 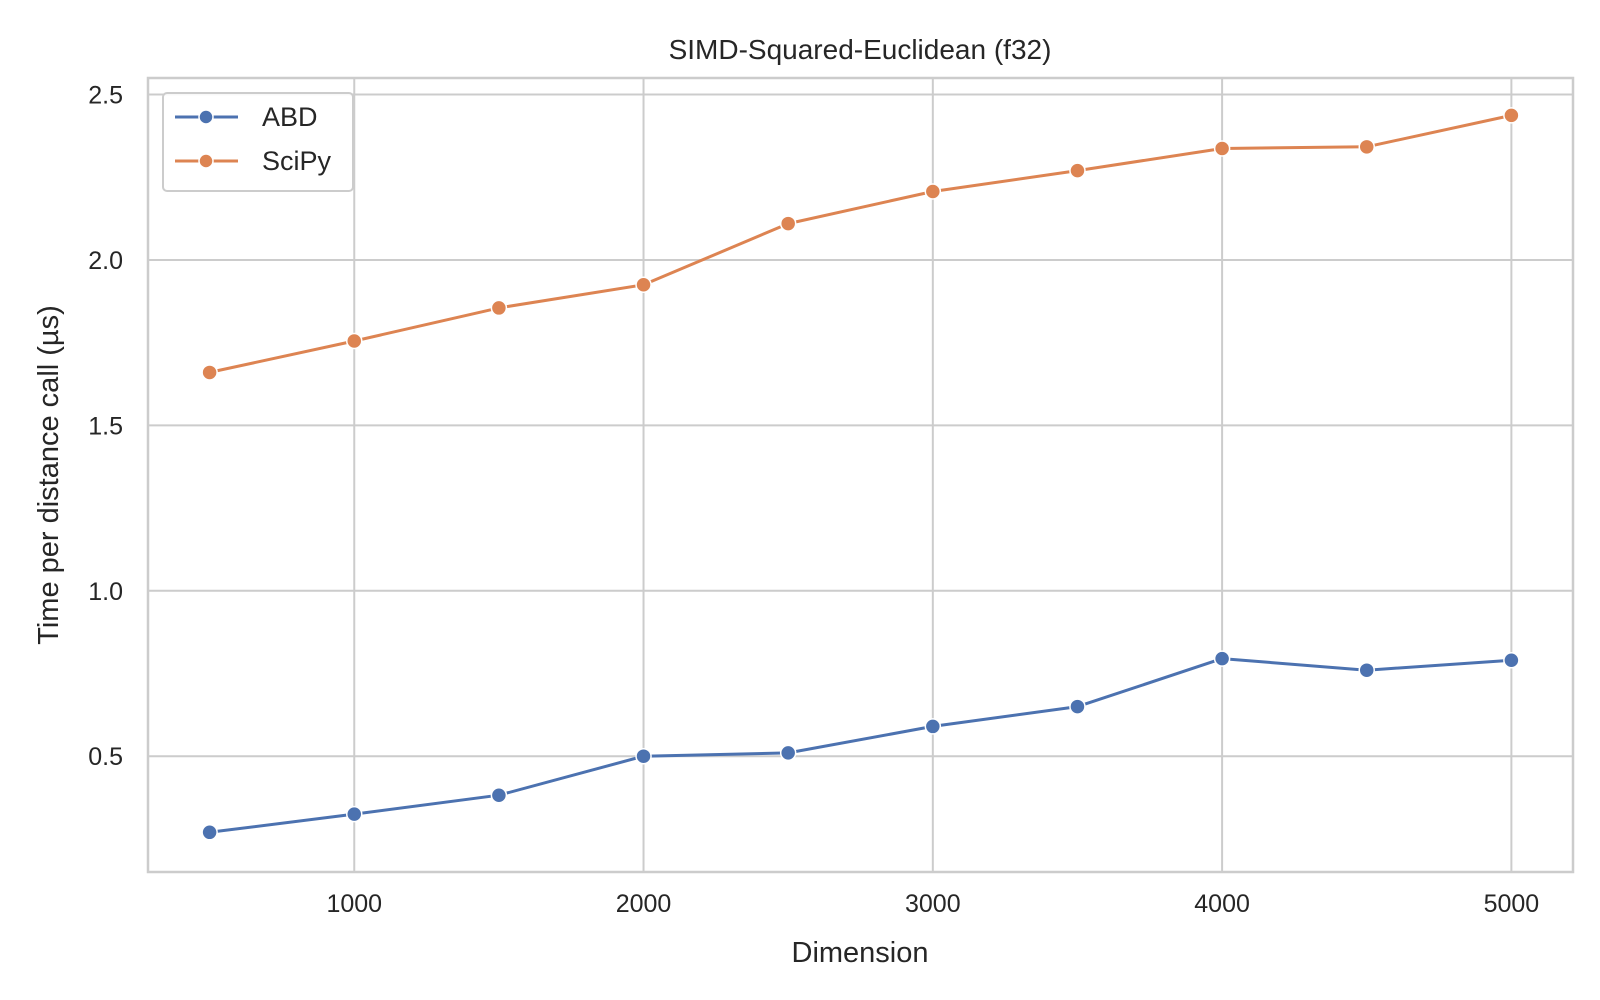 I want to click on y-axis-label: Time per distance call (µs), so click(x=49, y=475).